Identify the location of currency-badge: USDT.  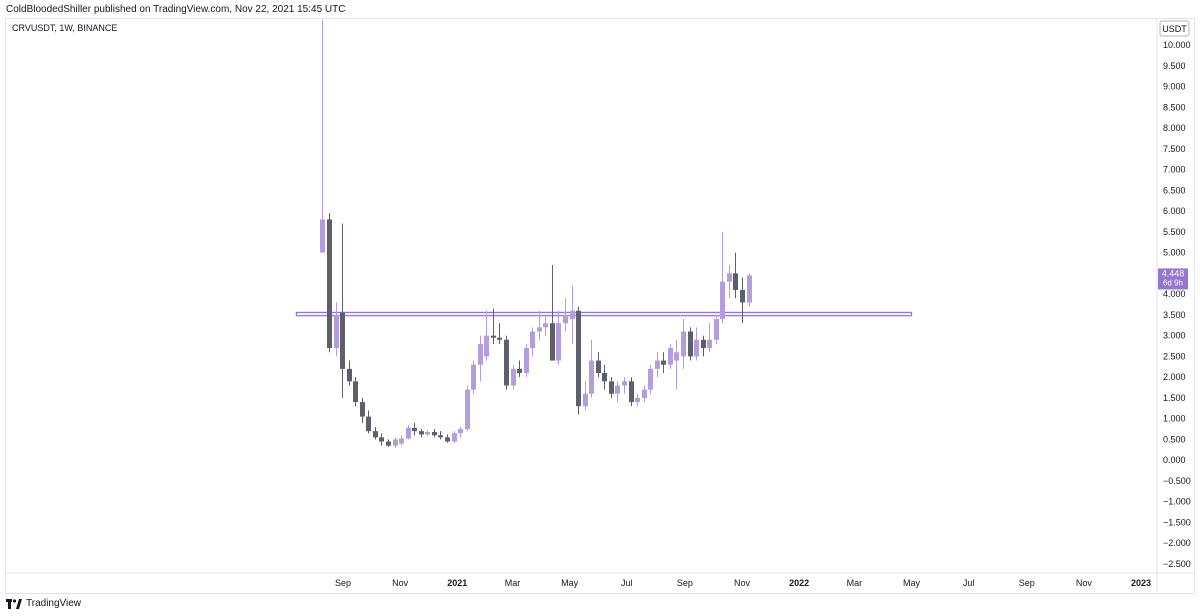
(1174, 28).